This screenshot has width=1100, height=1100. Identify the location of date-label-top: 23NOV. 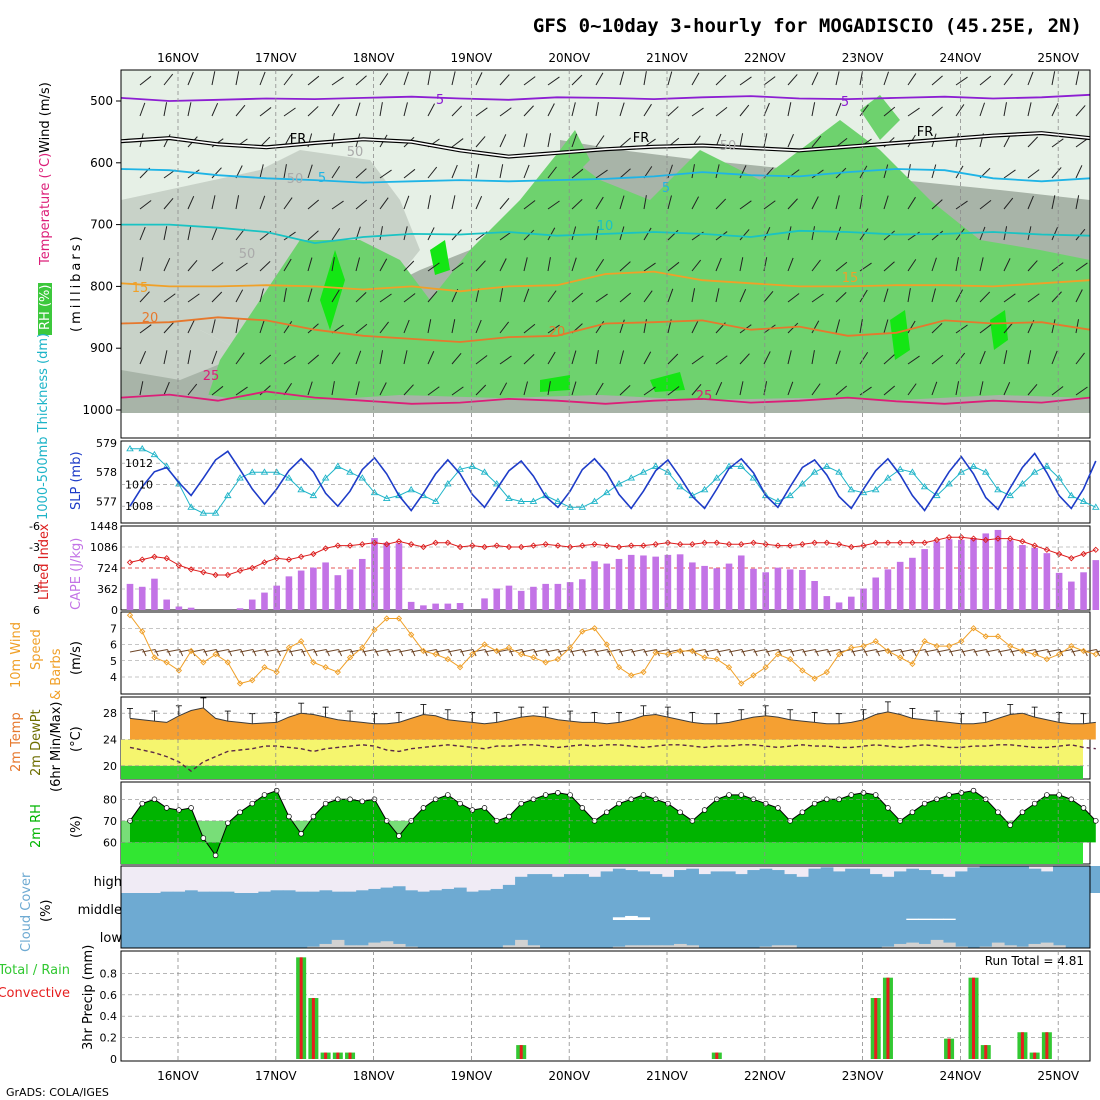
(863, 58).